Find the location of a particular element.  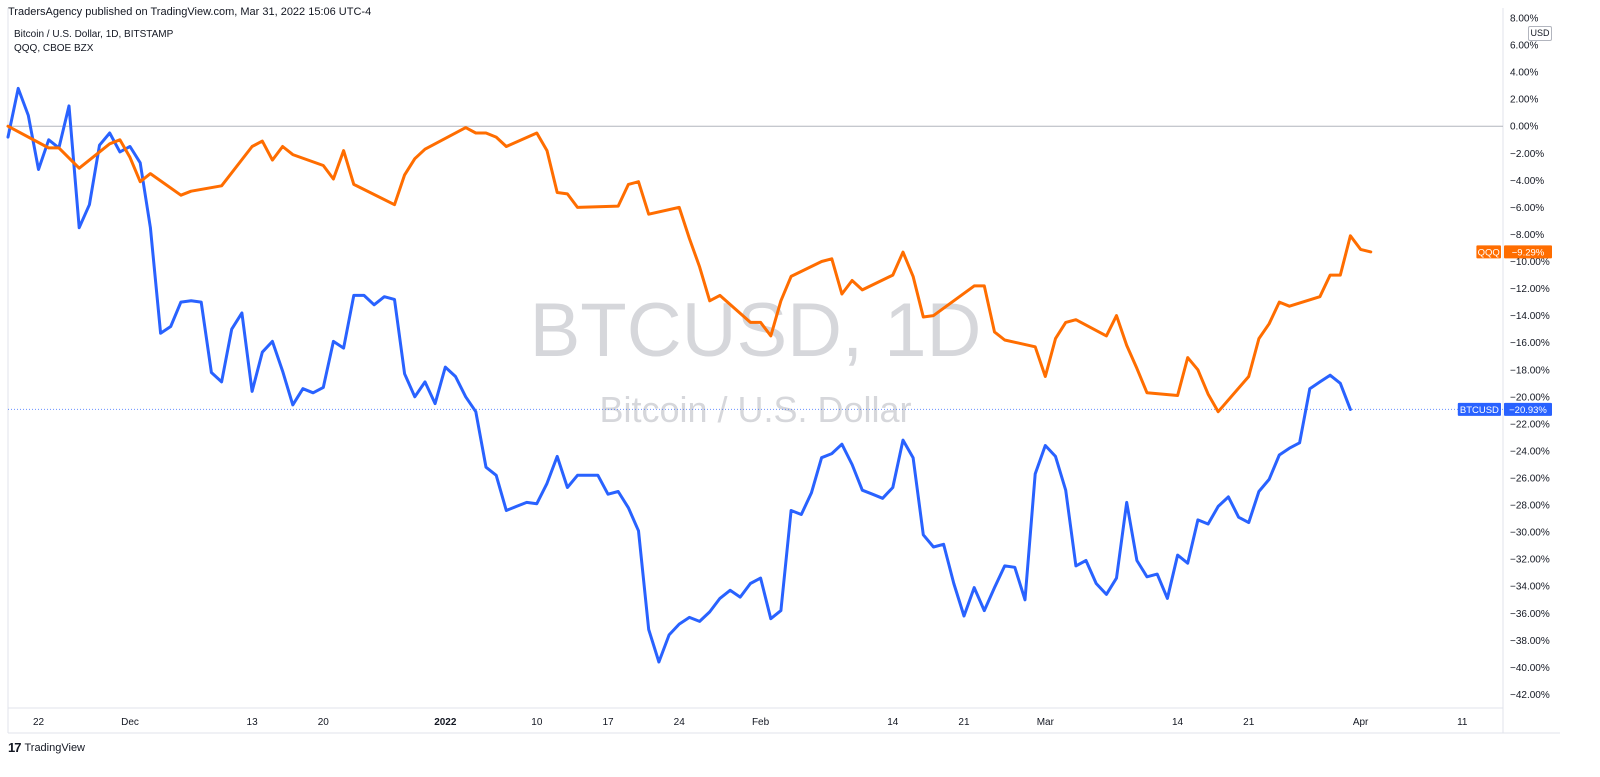

y-tick-label: −10.00% is located at coordinates (1530, 262).